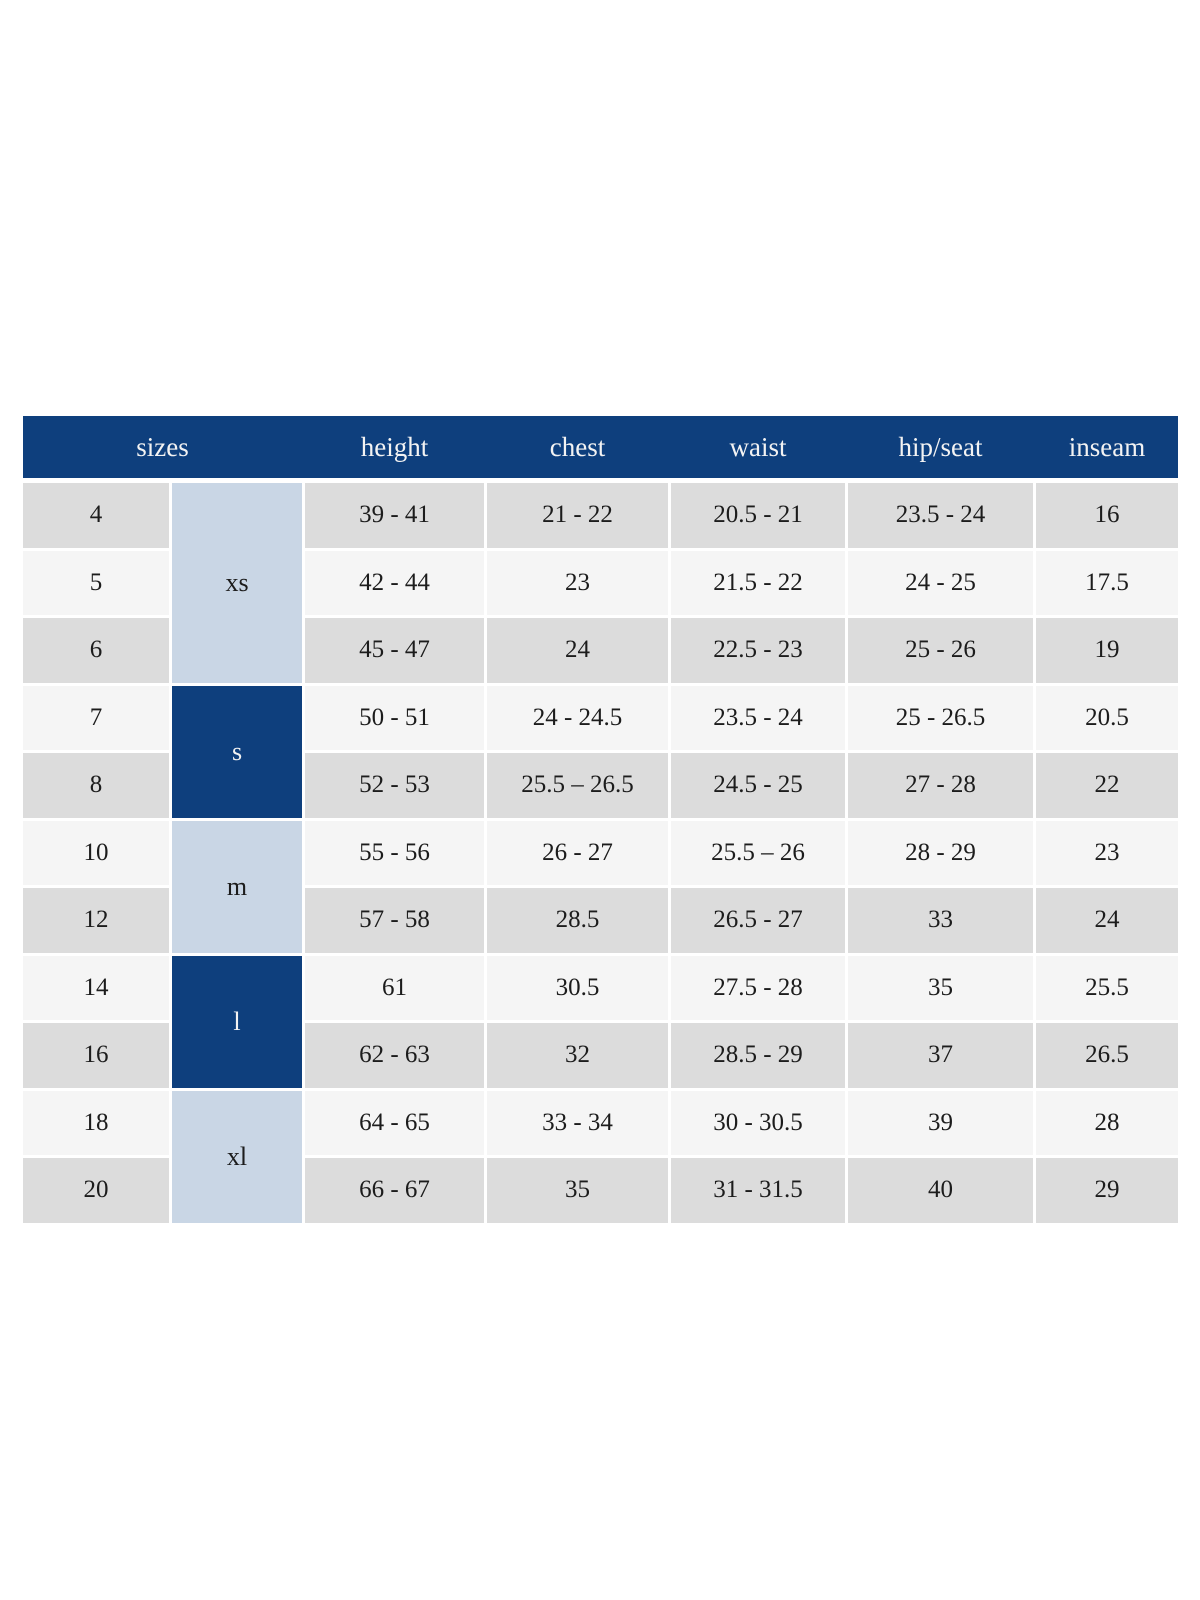 Image resolution: width=1200 pixels, height=1600 pixels. I want to click on measurement-cell-waist: 30 - 30.5, so click(758, 1122).